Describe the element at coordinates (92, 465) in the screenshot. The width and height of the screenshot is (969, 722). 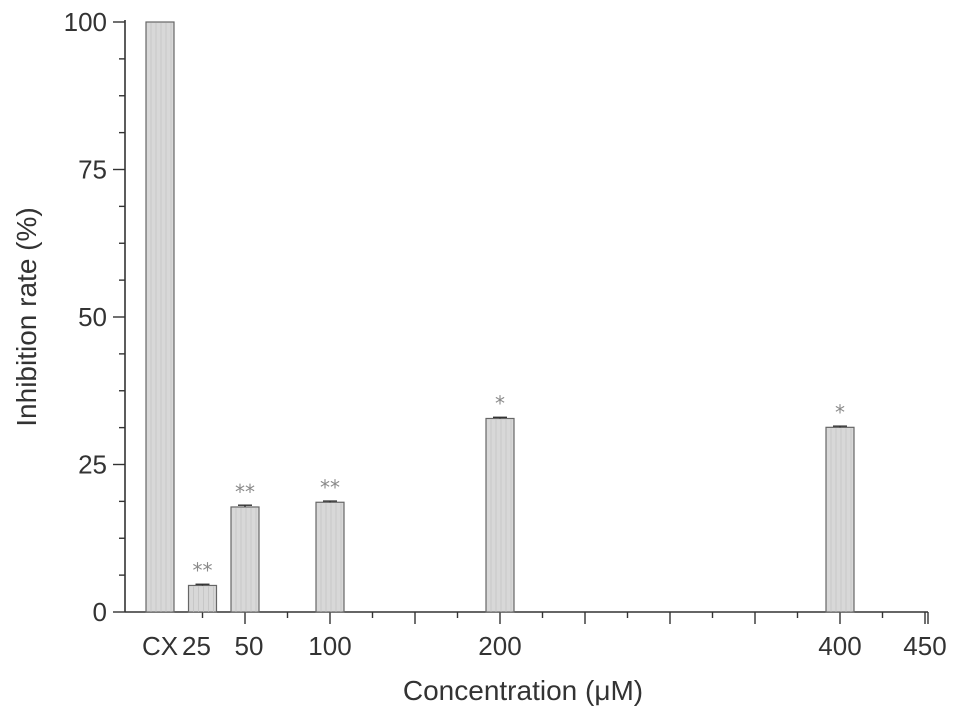
I see `y-tick-label: 25` at that location.